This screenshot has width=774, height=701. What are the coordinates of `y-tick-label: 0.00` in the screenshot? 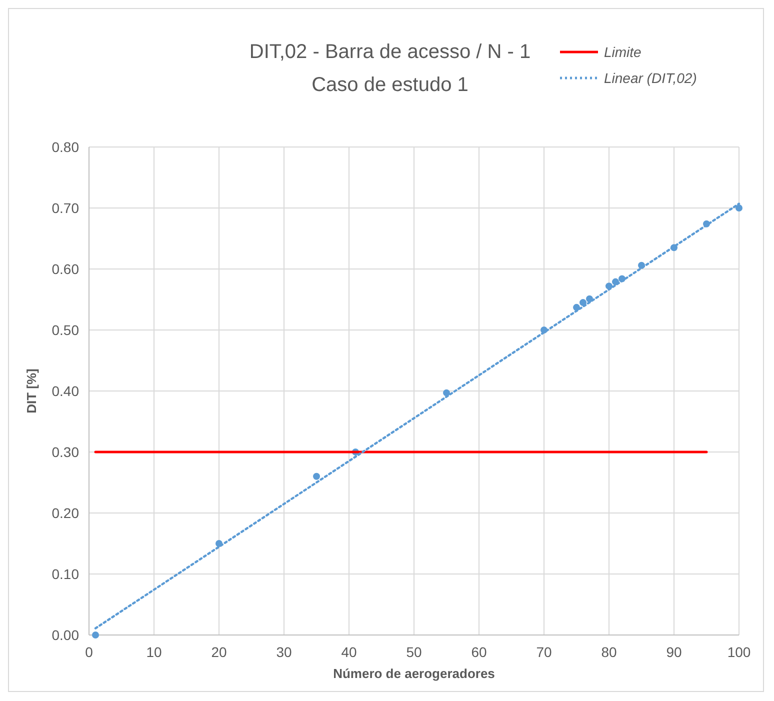 It's located at (66, 635).